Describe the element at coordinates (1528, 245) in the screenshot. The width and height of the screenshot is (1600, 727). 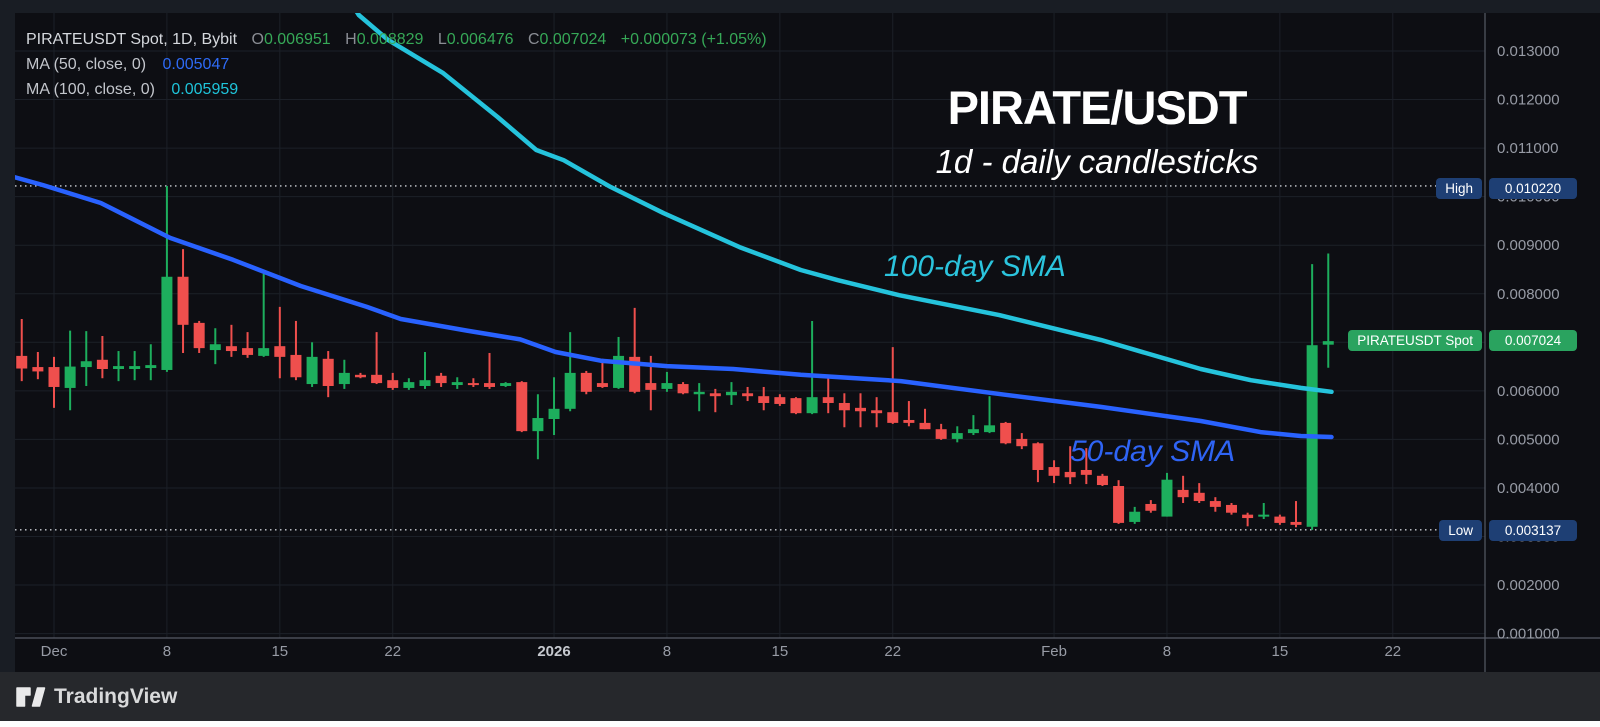
I see `price-axis-label: 0.009000` at that location.